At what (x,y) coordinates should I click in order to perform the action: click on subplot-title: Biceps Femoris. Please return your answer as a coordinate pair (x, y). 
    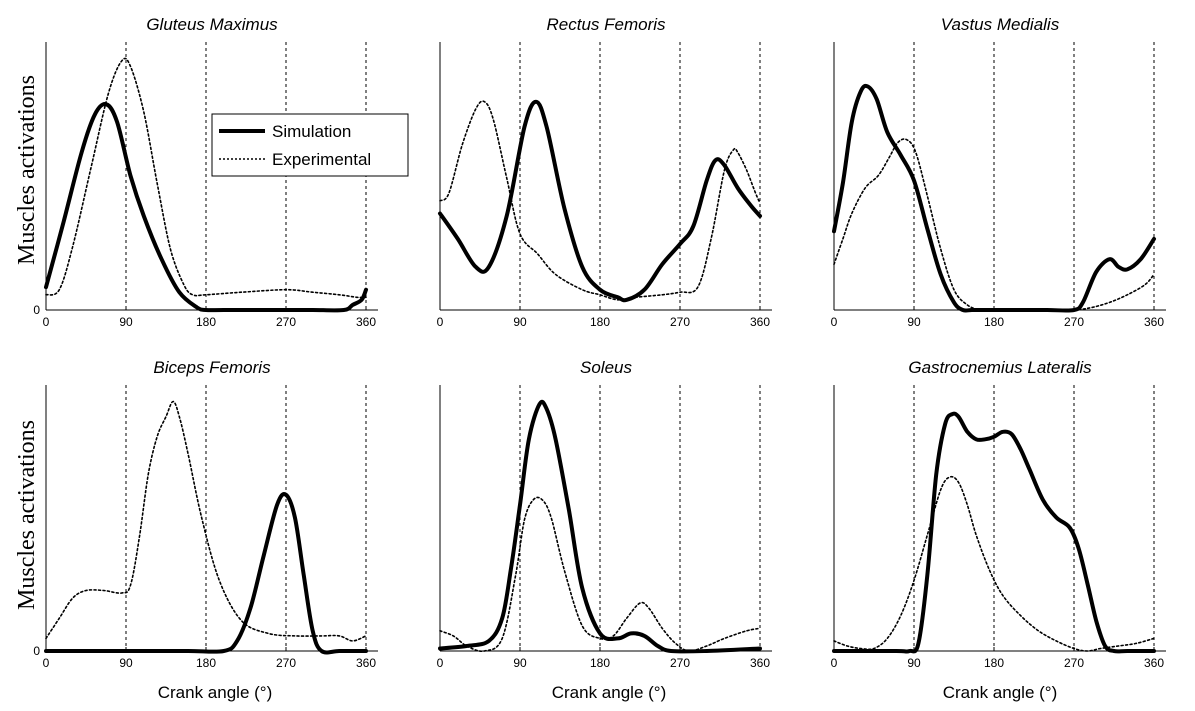
    Looking at the image, I should click on (212, 367).